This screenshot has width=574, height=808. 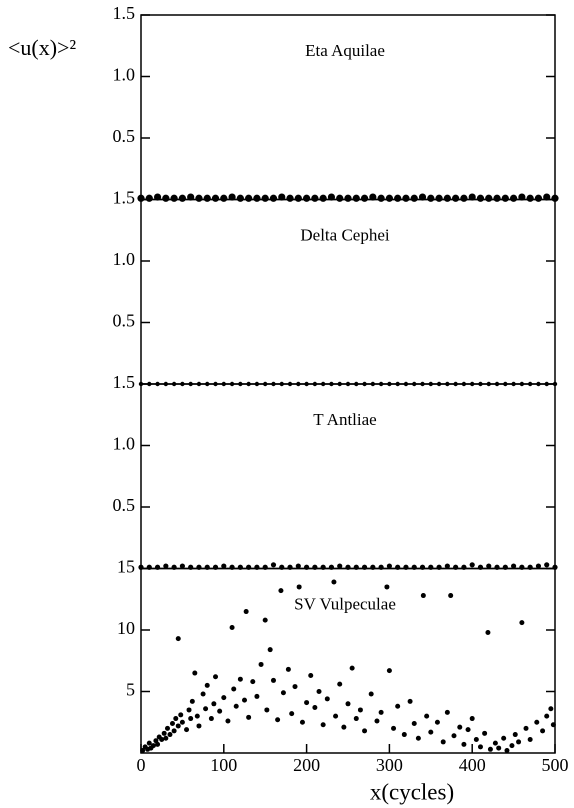 What do you see at coordinates (223, 765) in the screenshot?
I see `x-tick-label: 100` at bounding box center [223, 765].